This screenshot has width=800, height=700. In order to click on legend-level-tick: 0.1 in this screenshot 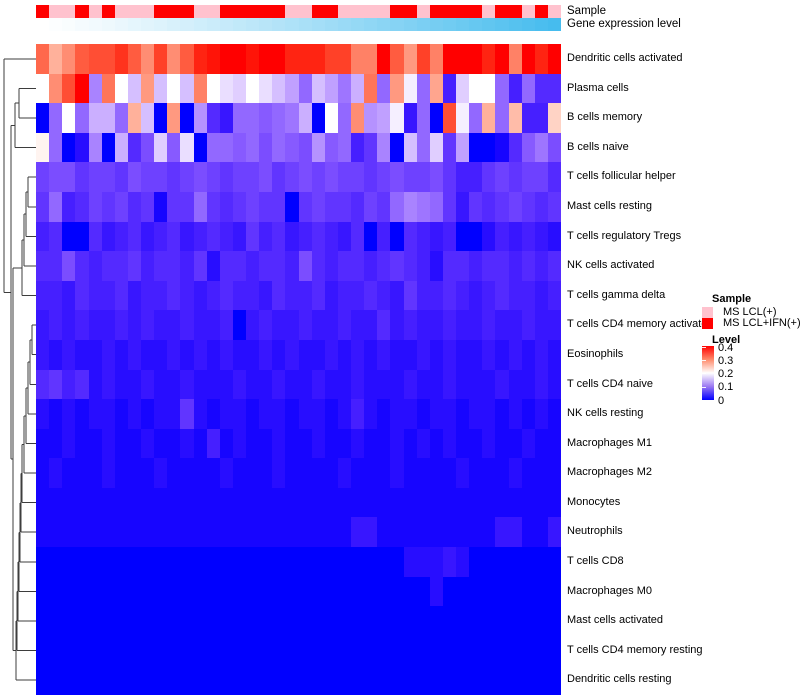, I will do `click(726, 387)`.